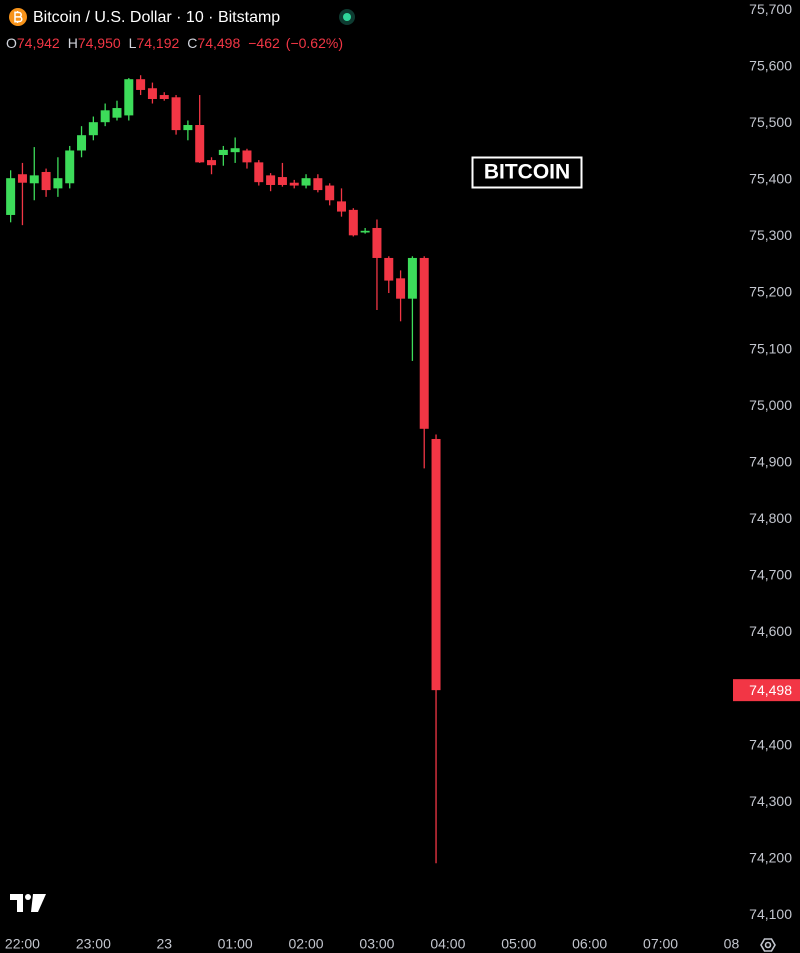  I want to click on x-tick-label: 23:00, so click(93, 944).